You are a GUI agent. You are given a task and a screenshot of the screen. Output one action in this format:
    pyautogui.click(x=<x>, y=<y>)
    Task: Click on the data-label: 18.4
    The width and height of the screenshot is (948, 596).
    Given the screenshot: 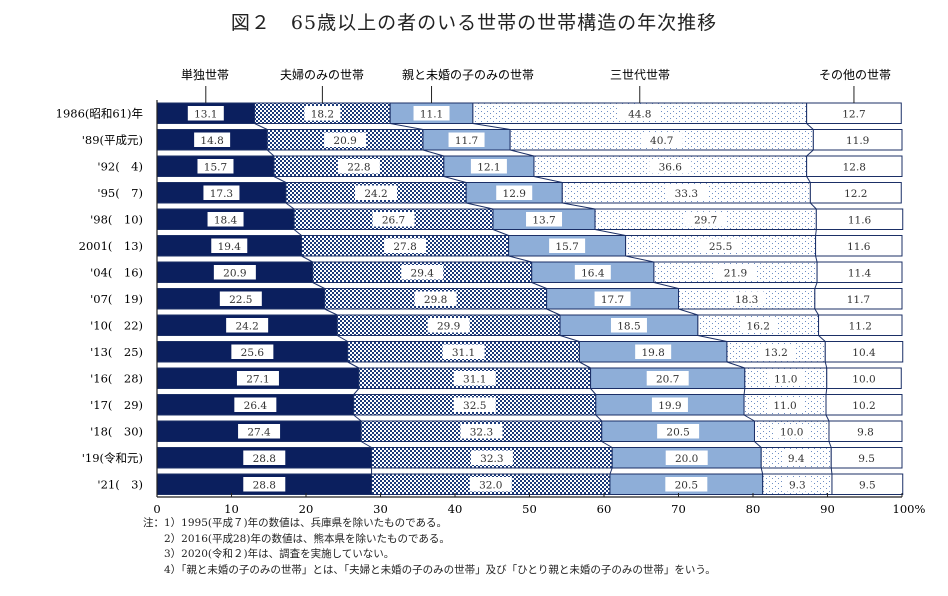 What is the action you would take?
    pyautogui.click(x=226, y=220)
    